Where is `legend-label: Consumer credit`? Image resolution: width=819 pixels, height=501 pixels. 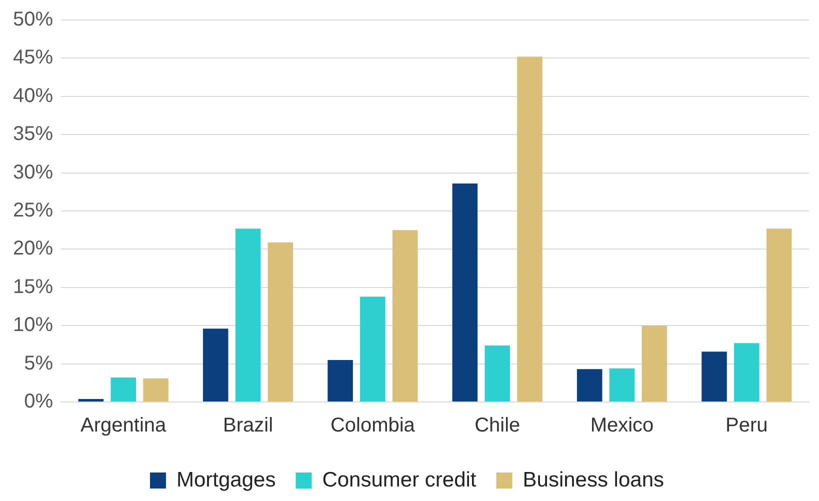 legend-label: Consumer credit is located at coordinates (399, 480).